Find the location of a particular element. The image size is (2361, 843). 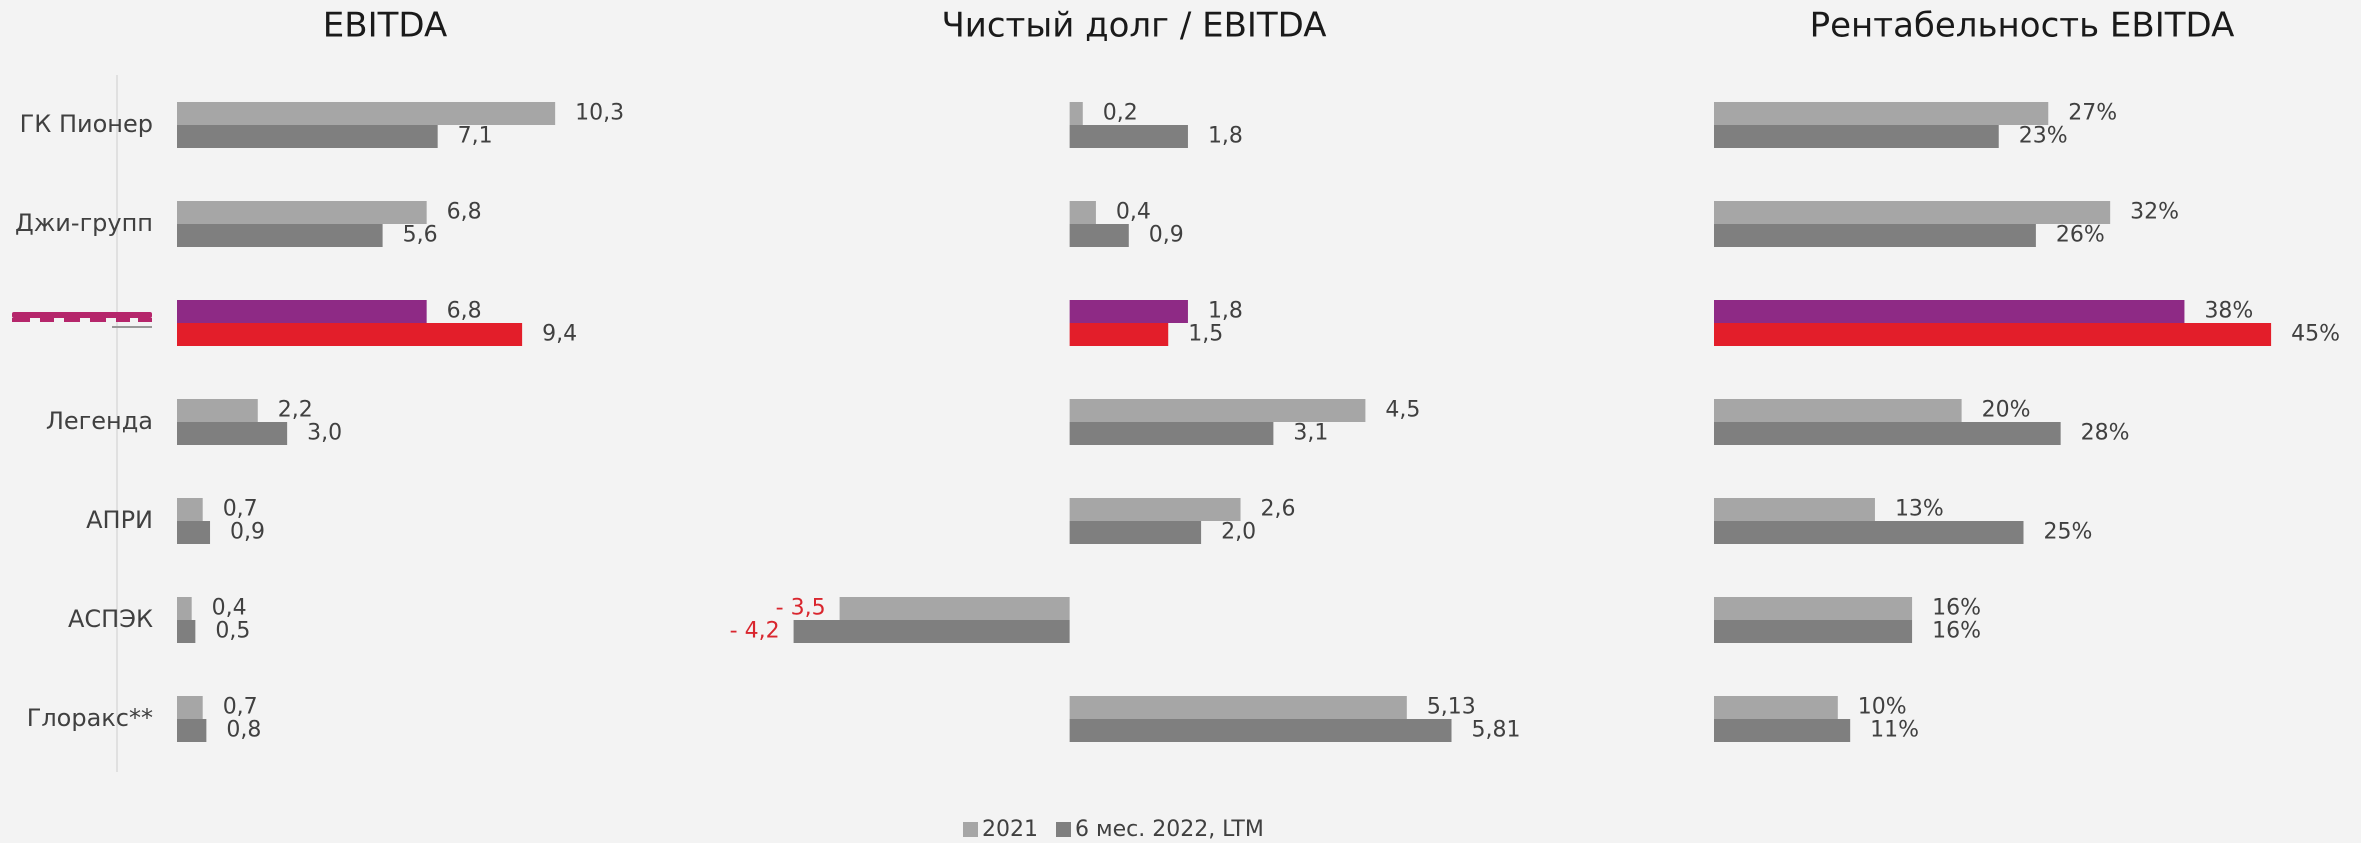

value-label: 2,0 is located at coordinates (1238, 532).